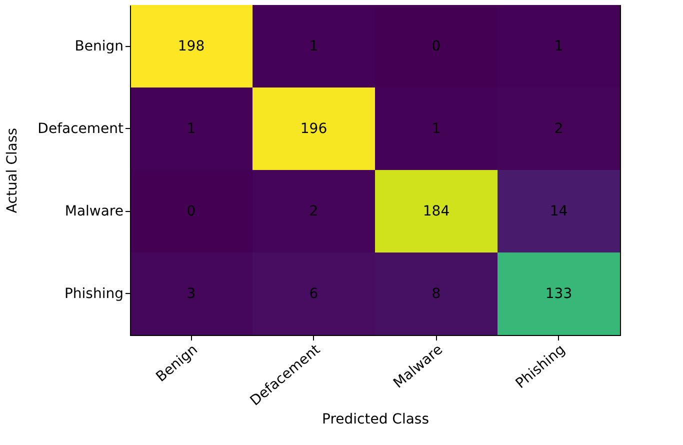 The image size is (683, 445). Describe the element at coordinates (436, 211) in the screenshot. I see `data-label: 184` at that location.